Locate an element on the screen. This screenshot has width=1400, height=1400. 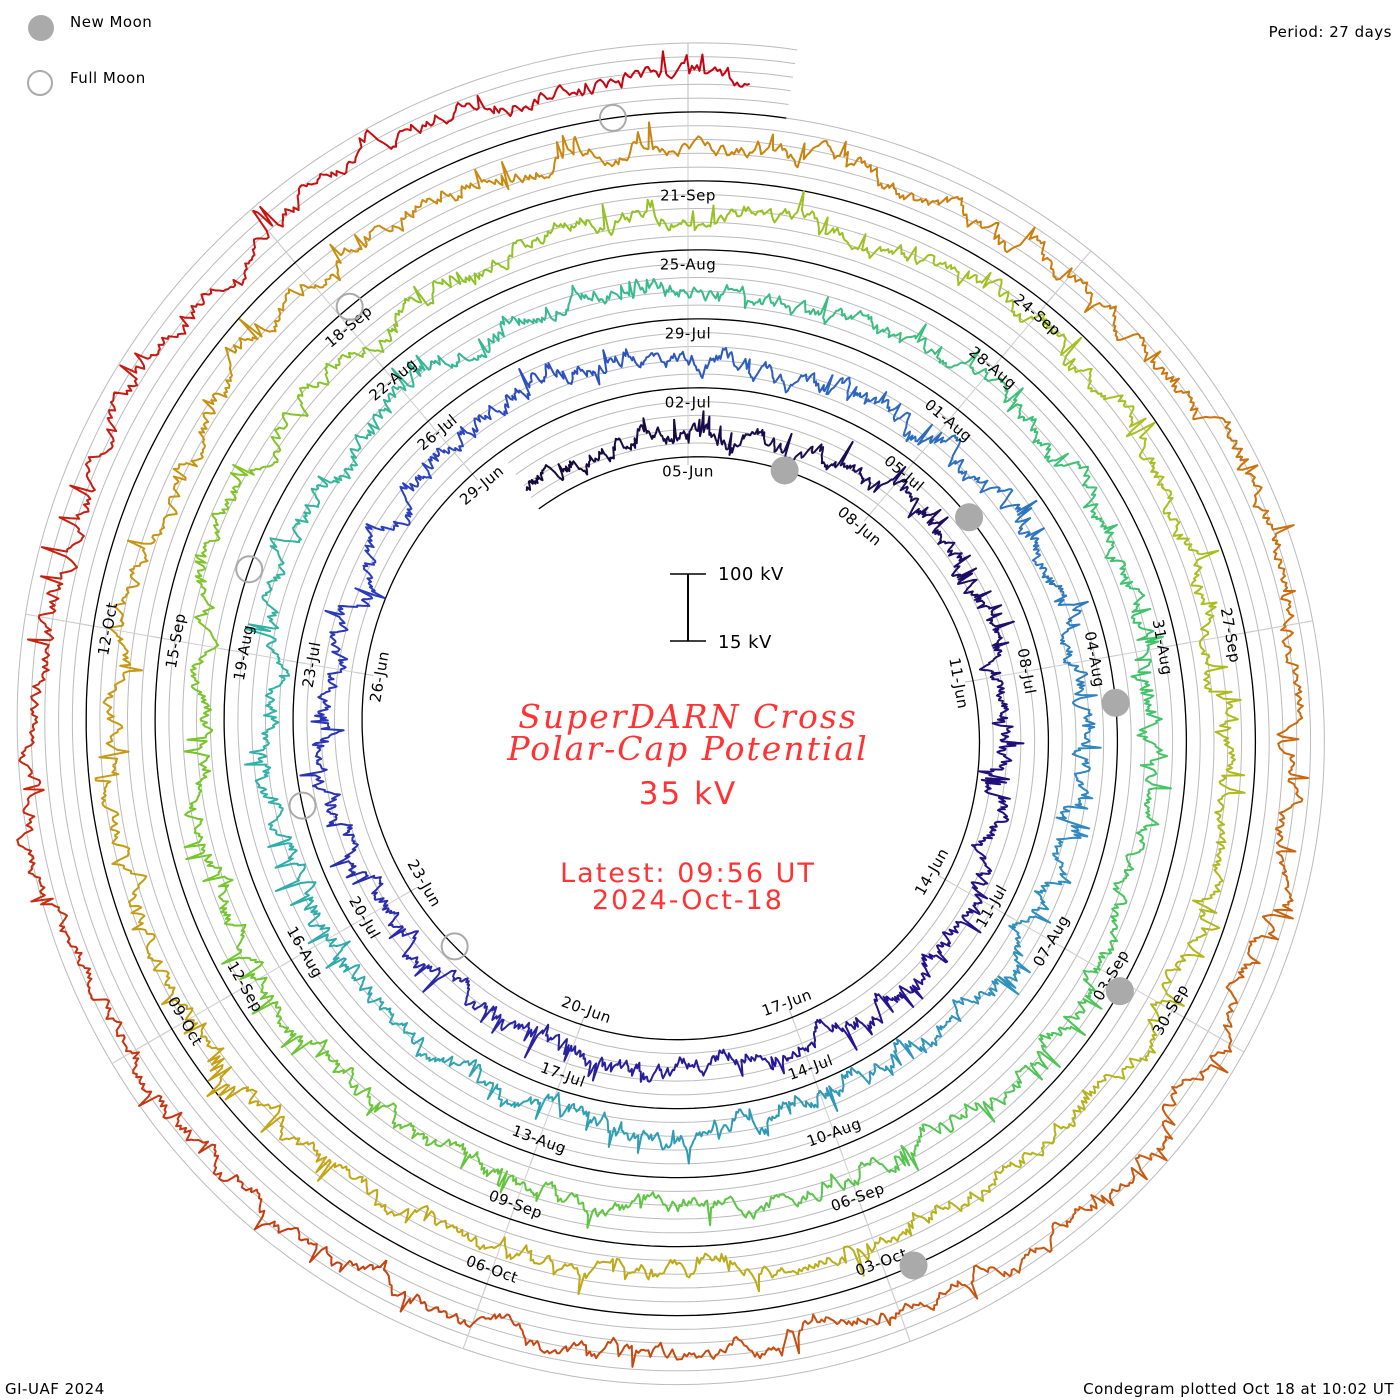
scale-bottom-label: 15 kV is located at coordinates (745, 642).